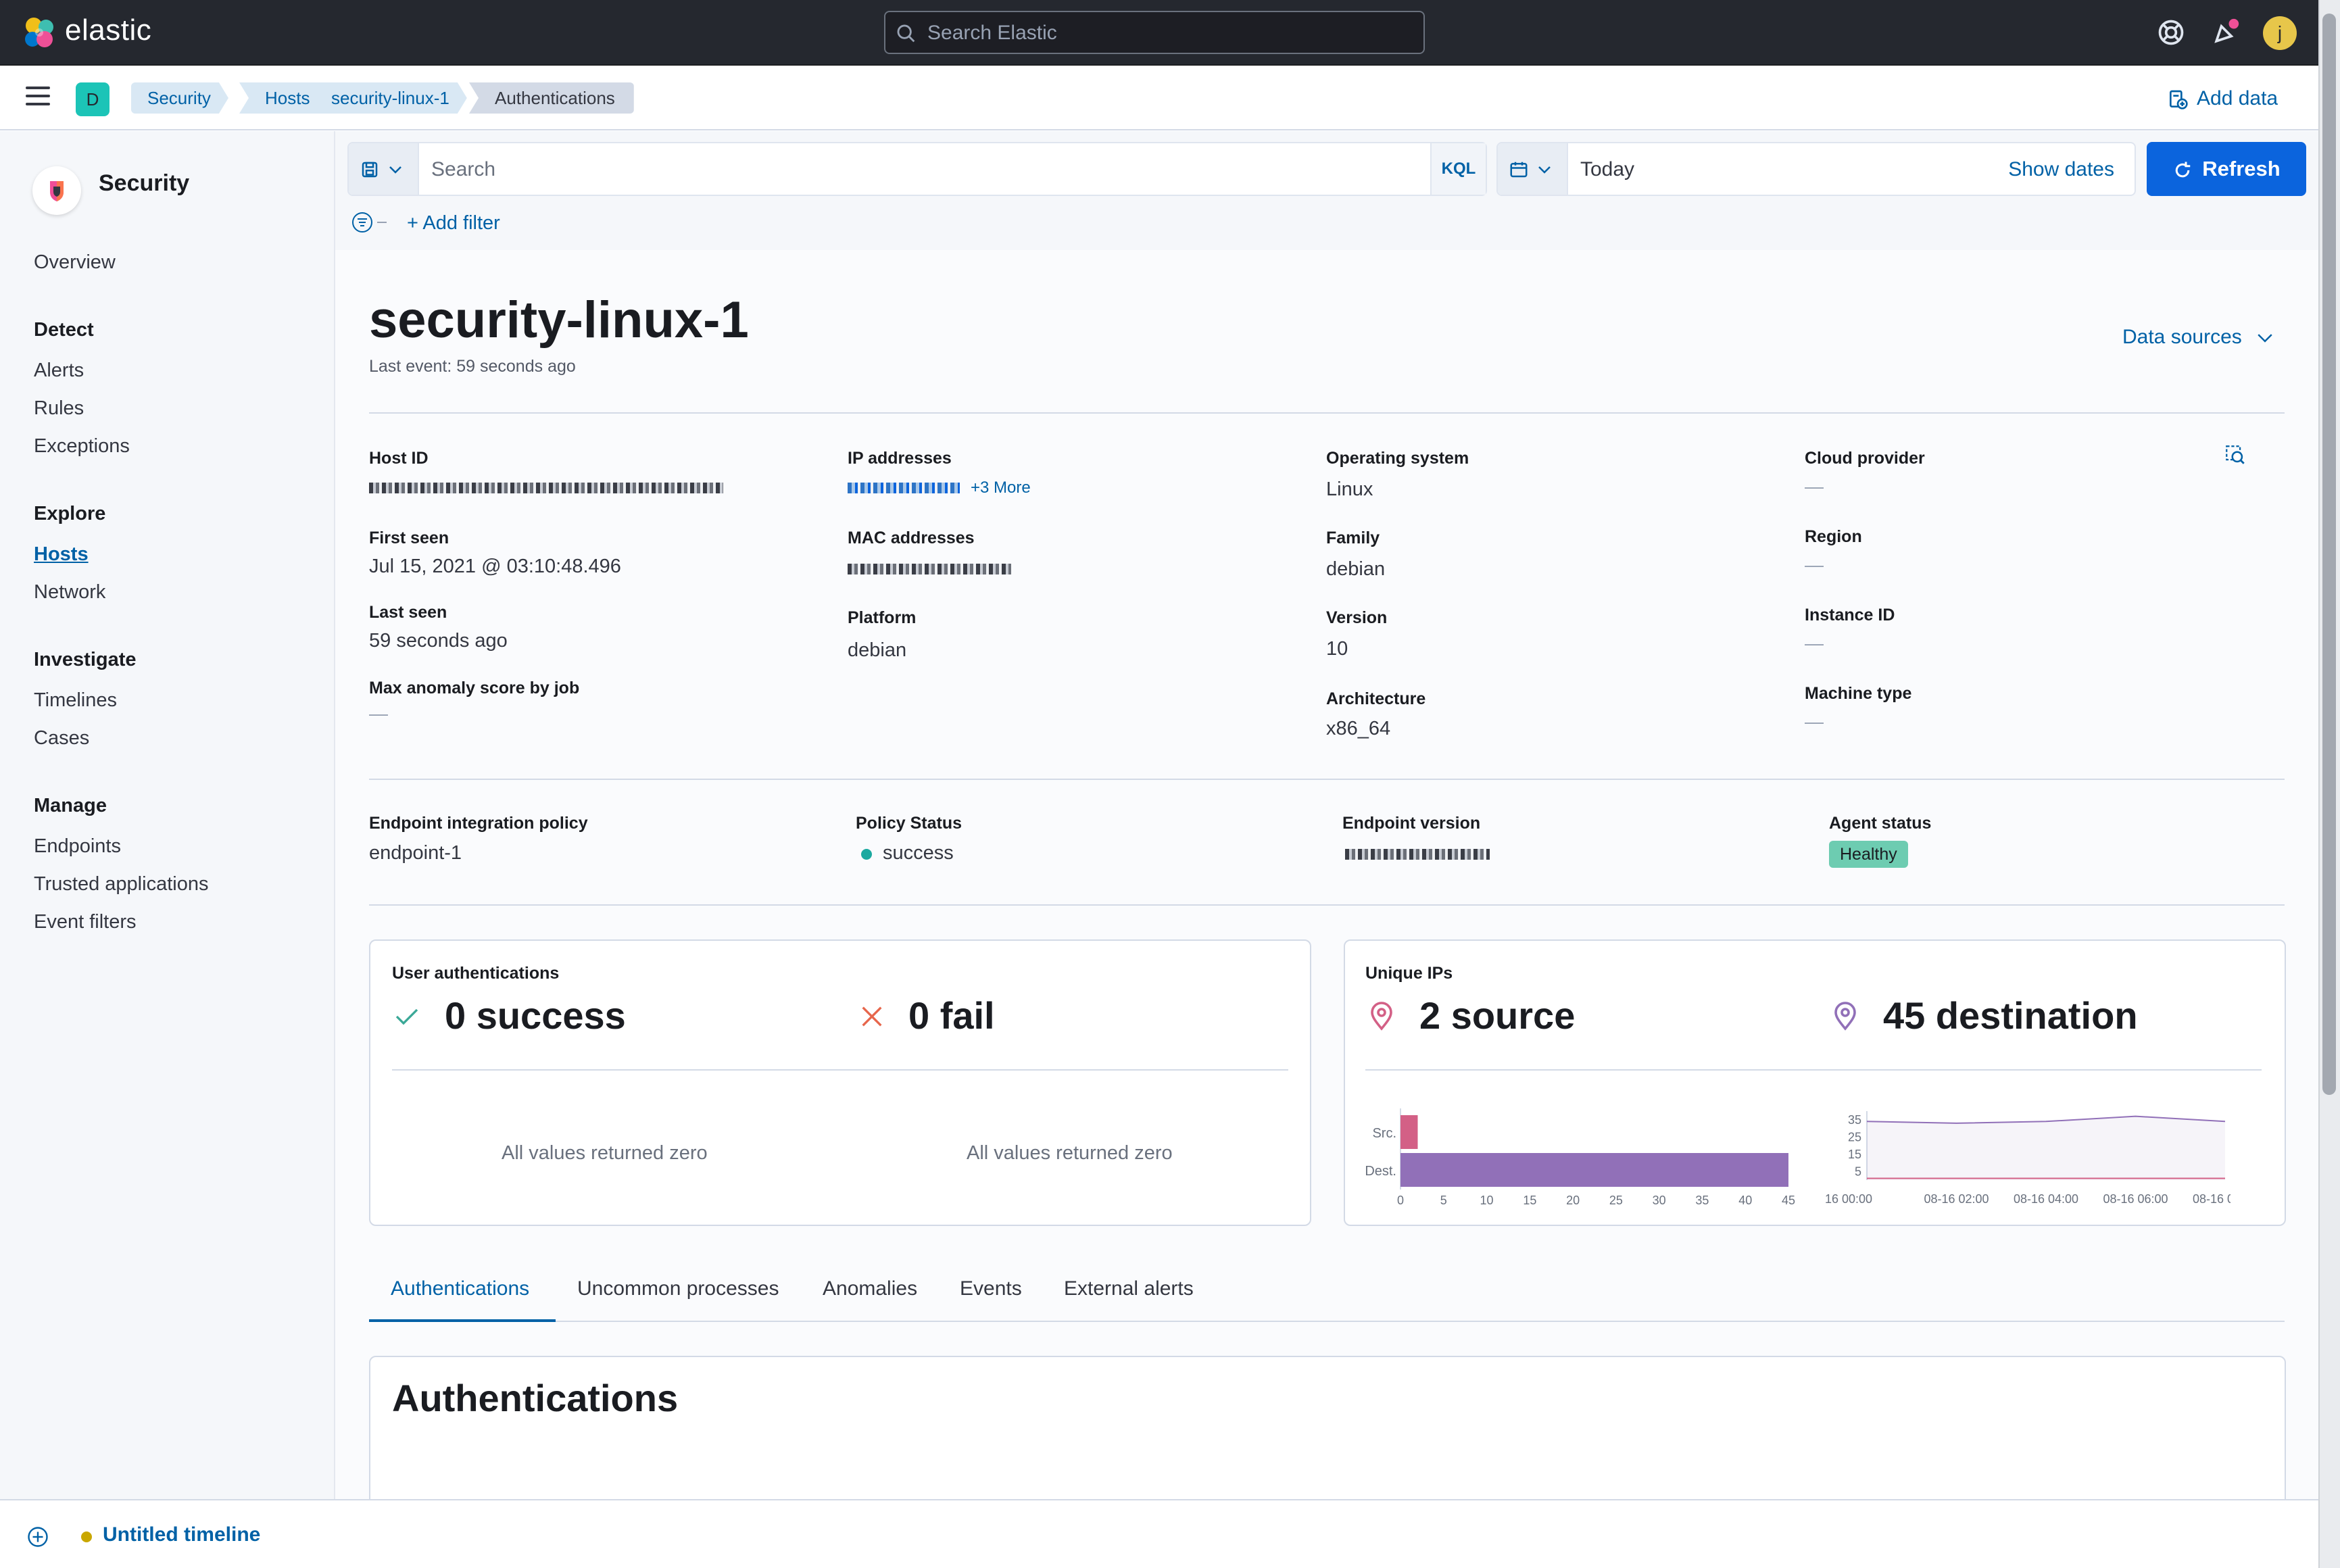 The height and width of the screenshot is (1568, 2340). What do you see at coordinates (2241, 168) in the screenshot?
I see `refresh-label: Refresh` at bounding box center [2241, 168].